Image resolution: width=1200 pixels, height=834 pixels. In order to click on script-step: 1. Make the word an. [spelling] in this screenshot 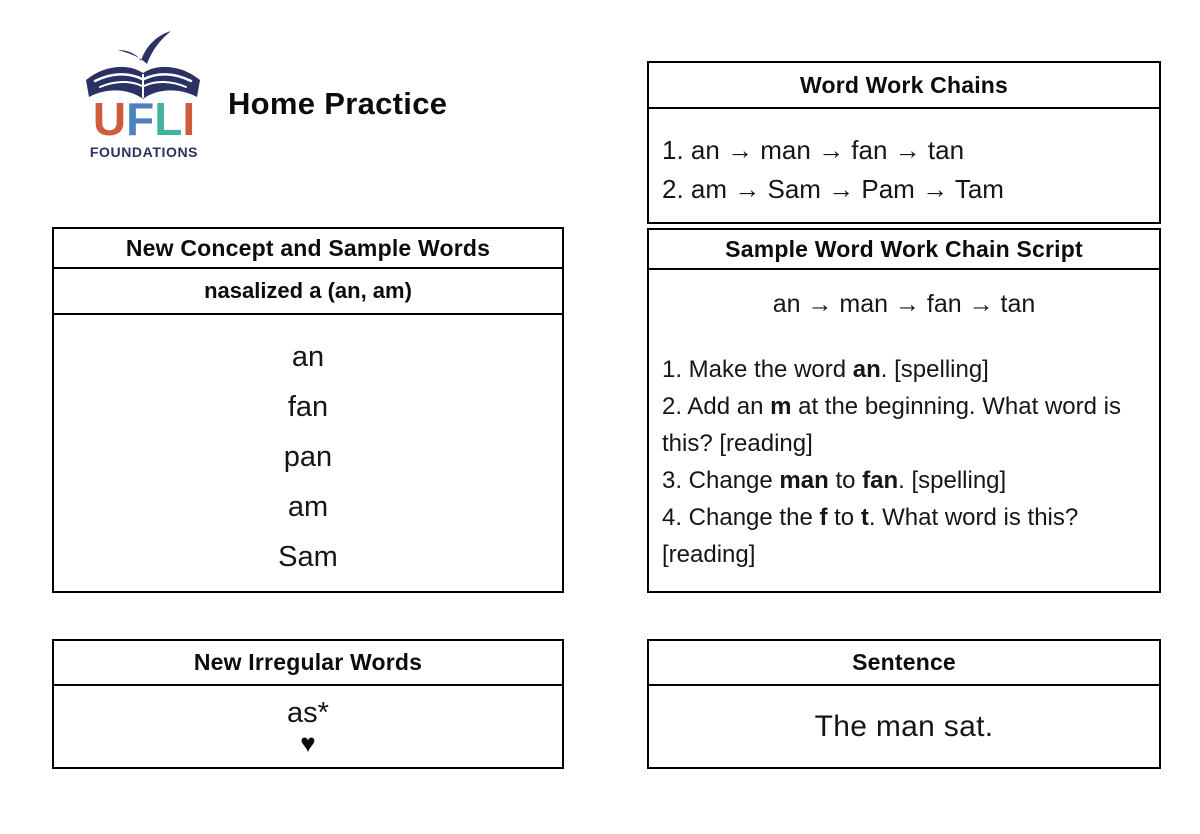, I will do `click(825, 369)`.